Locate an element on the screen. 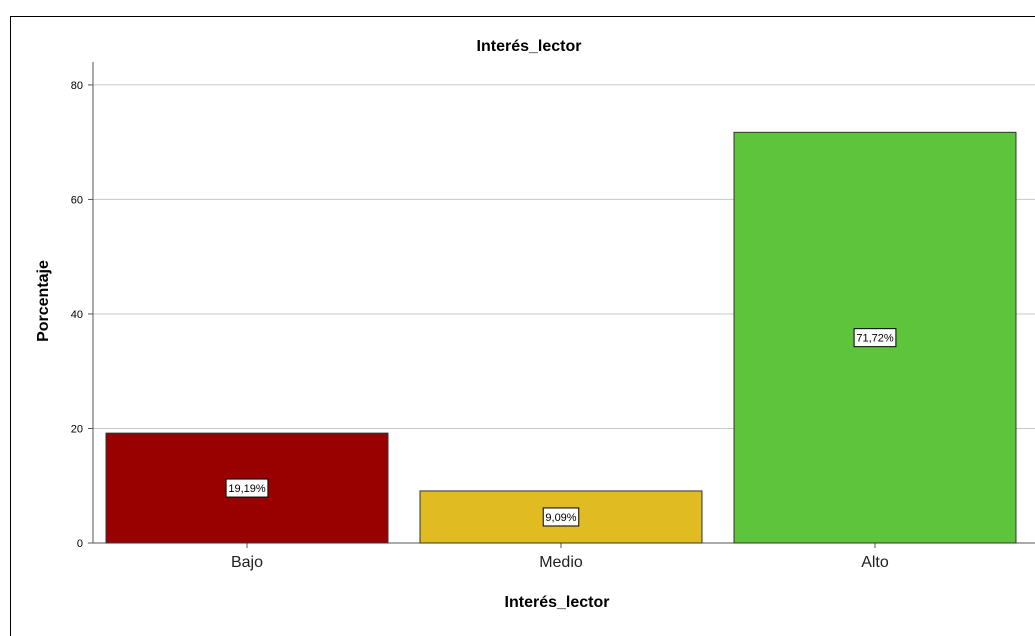  y-tick-label: 80 is located at coordinates (77, 86).